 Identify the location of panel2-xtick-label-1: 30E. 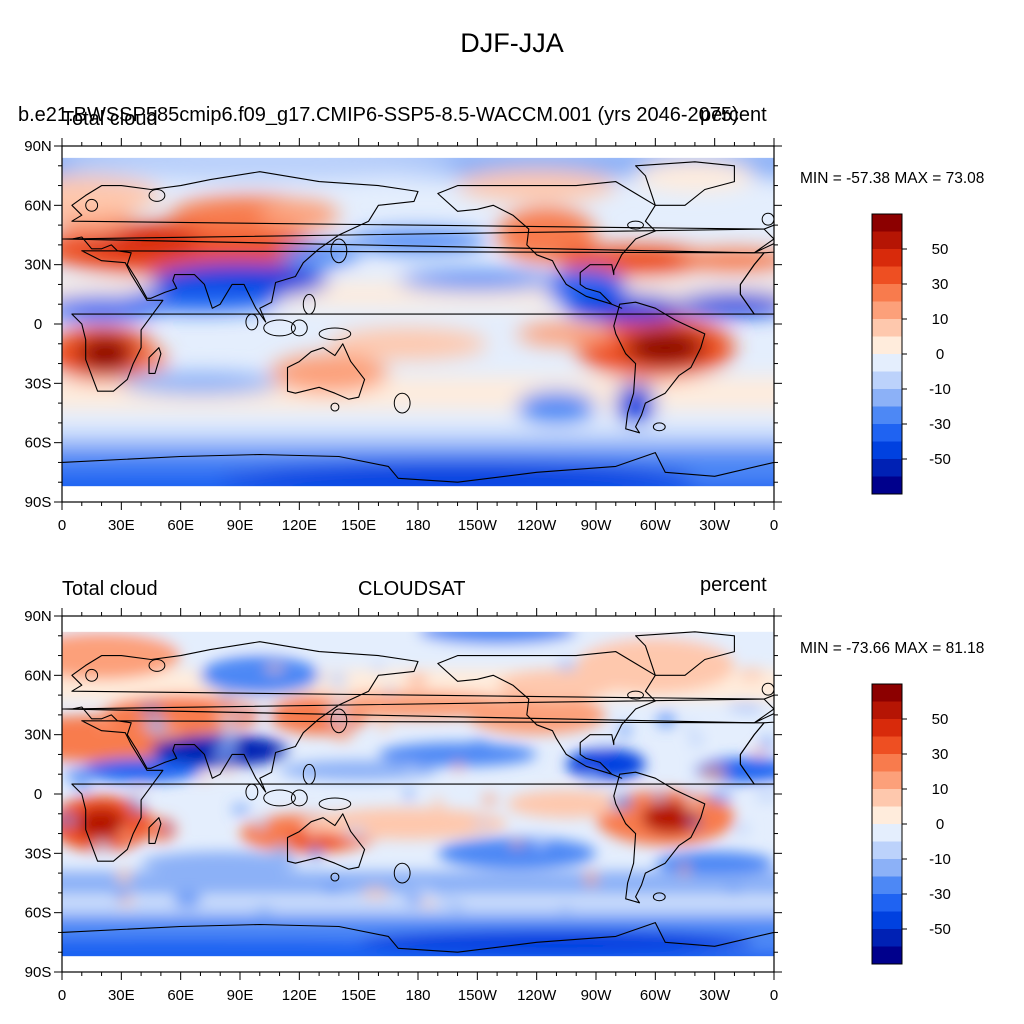
(121, 995).